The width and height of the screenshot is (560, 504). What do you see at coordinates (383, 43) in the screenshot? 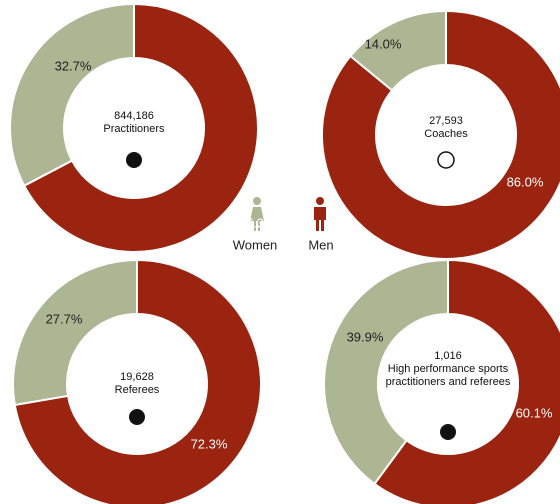
I see `value-label: 14.0%` at bounding box center [383, 43].